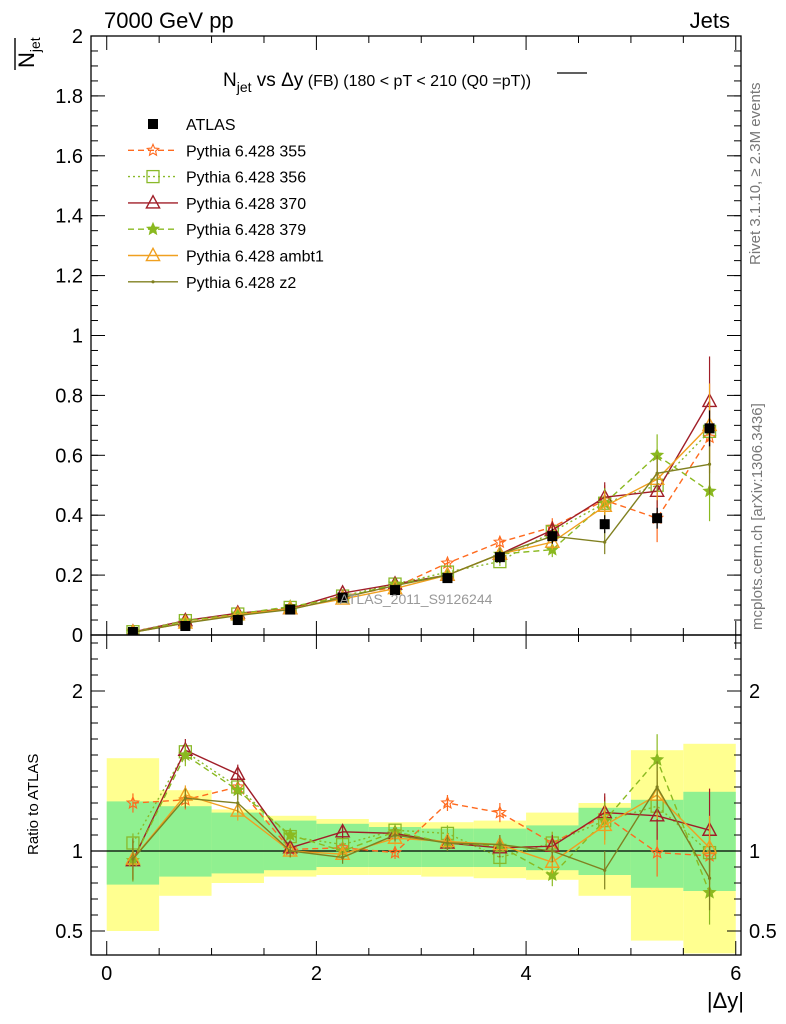  Describe the element at coordinates (710, 20) in the screenshot. I see `header-right: Jets` at that location.